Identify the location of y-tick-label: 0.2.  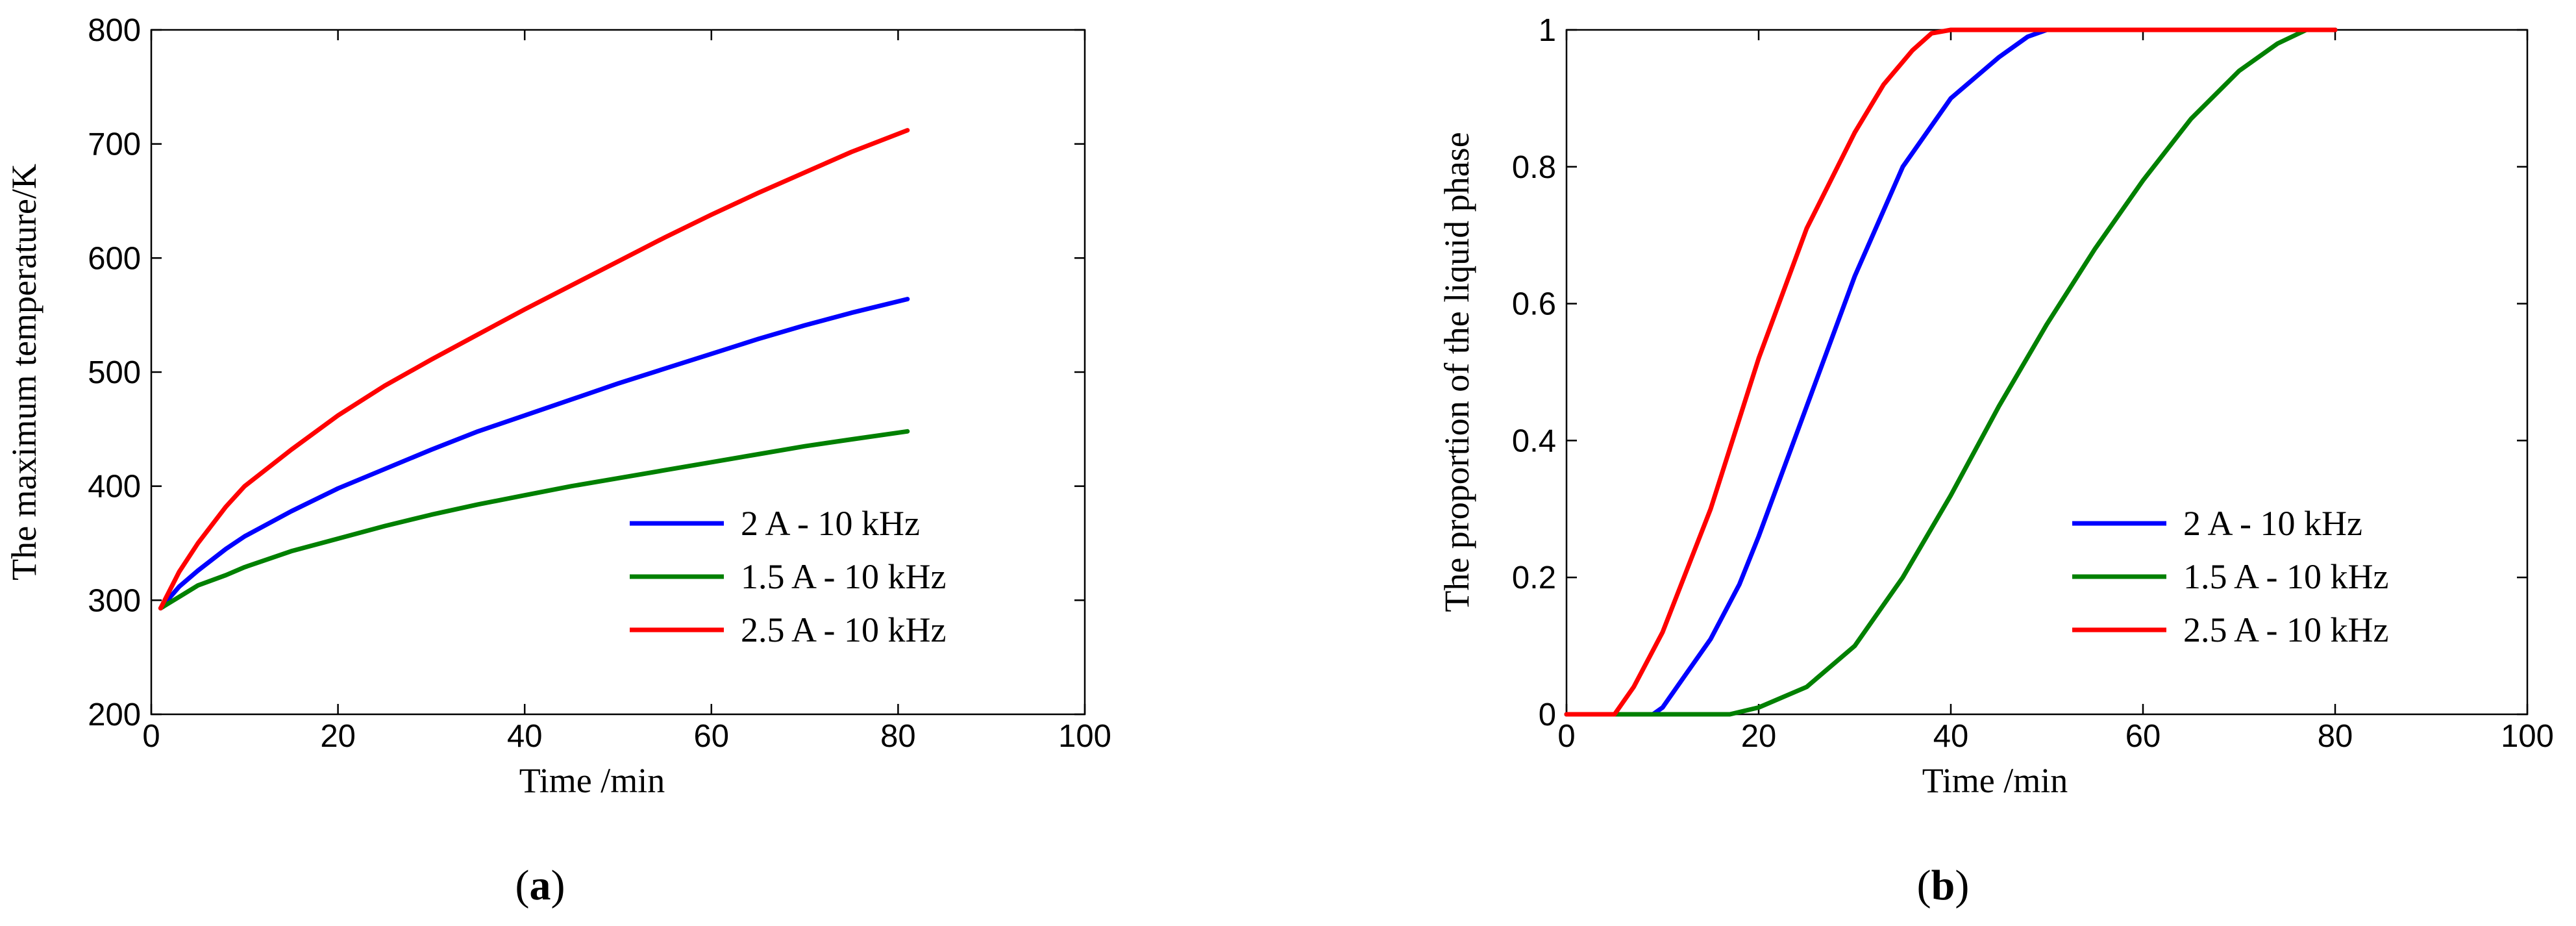
(1534, 577).